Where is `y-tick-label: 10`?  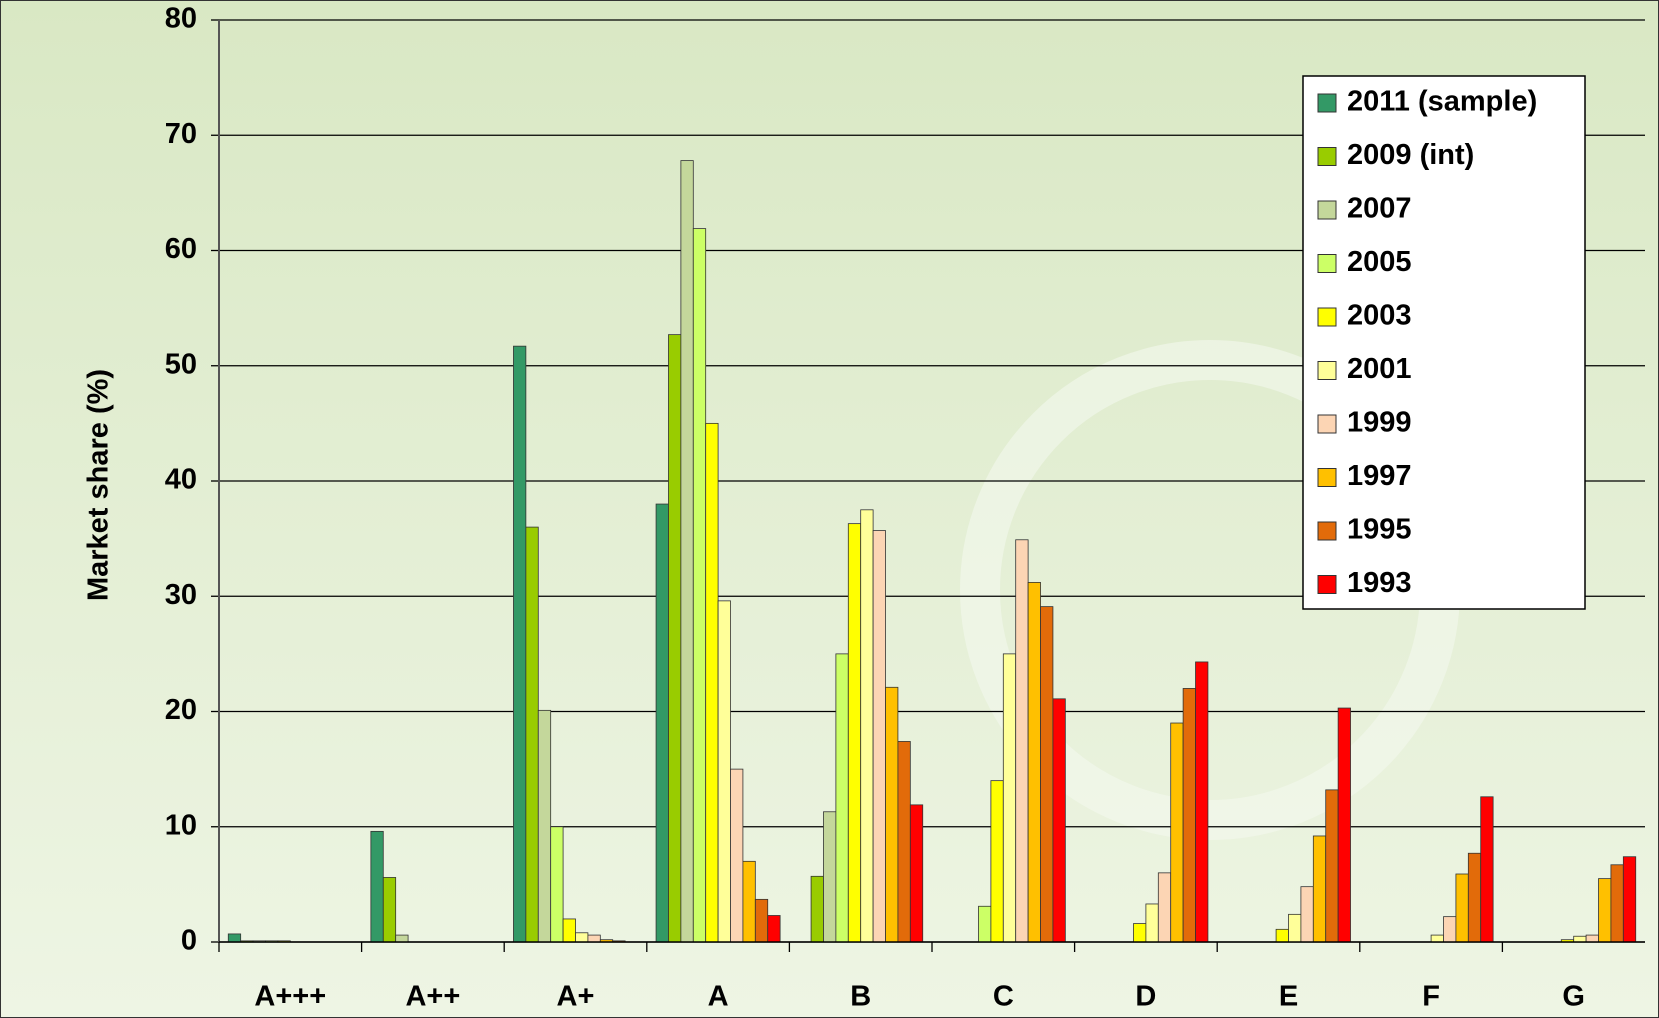
y-tick-label: 10 is located at coordinates (181, 825).